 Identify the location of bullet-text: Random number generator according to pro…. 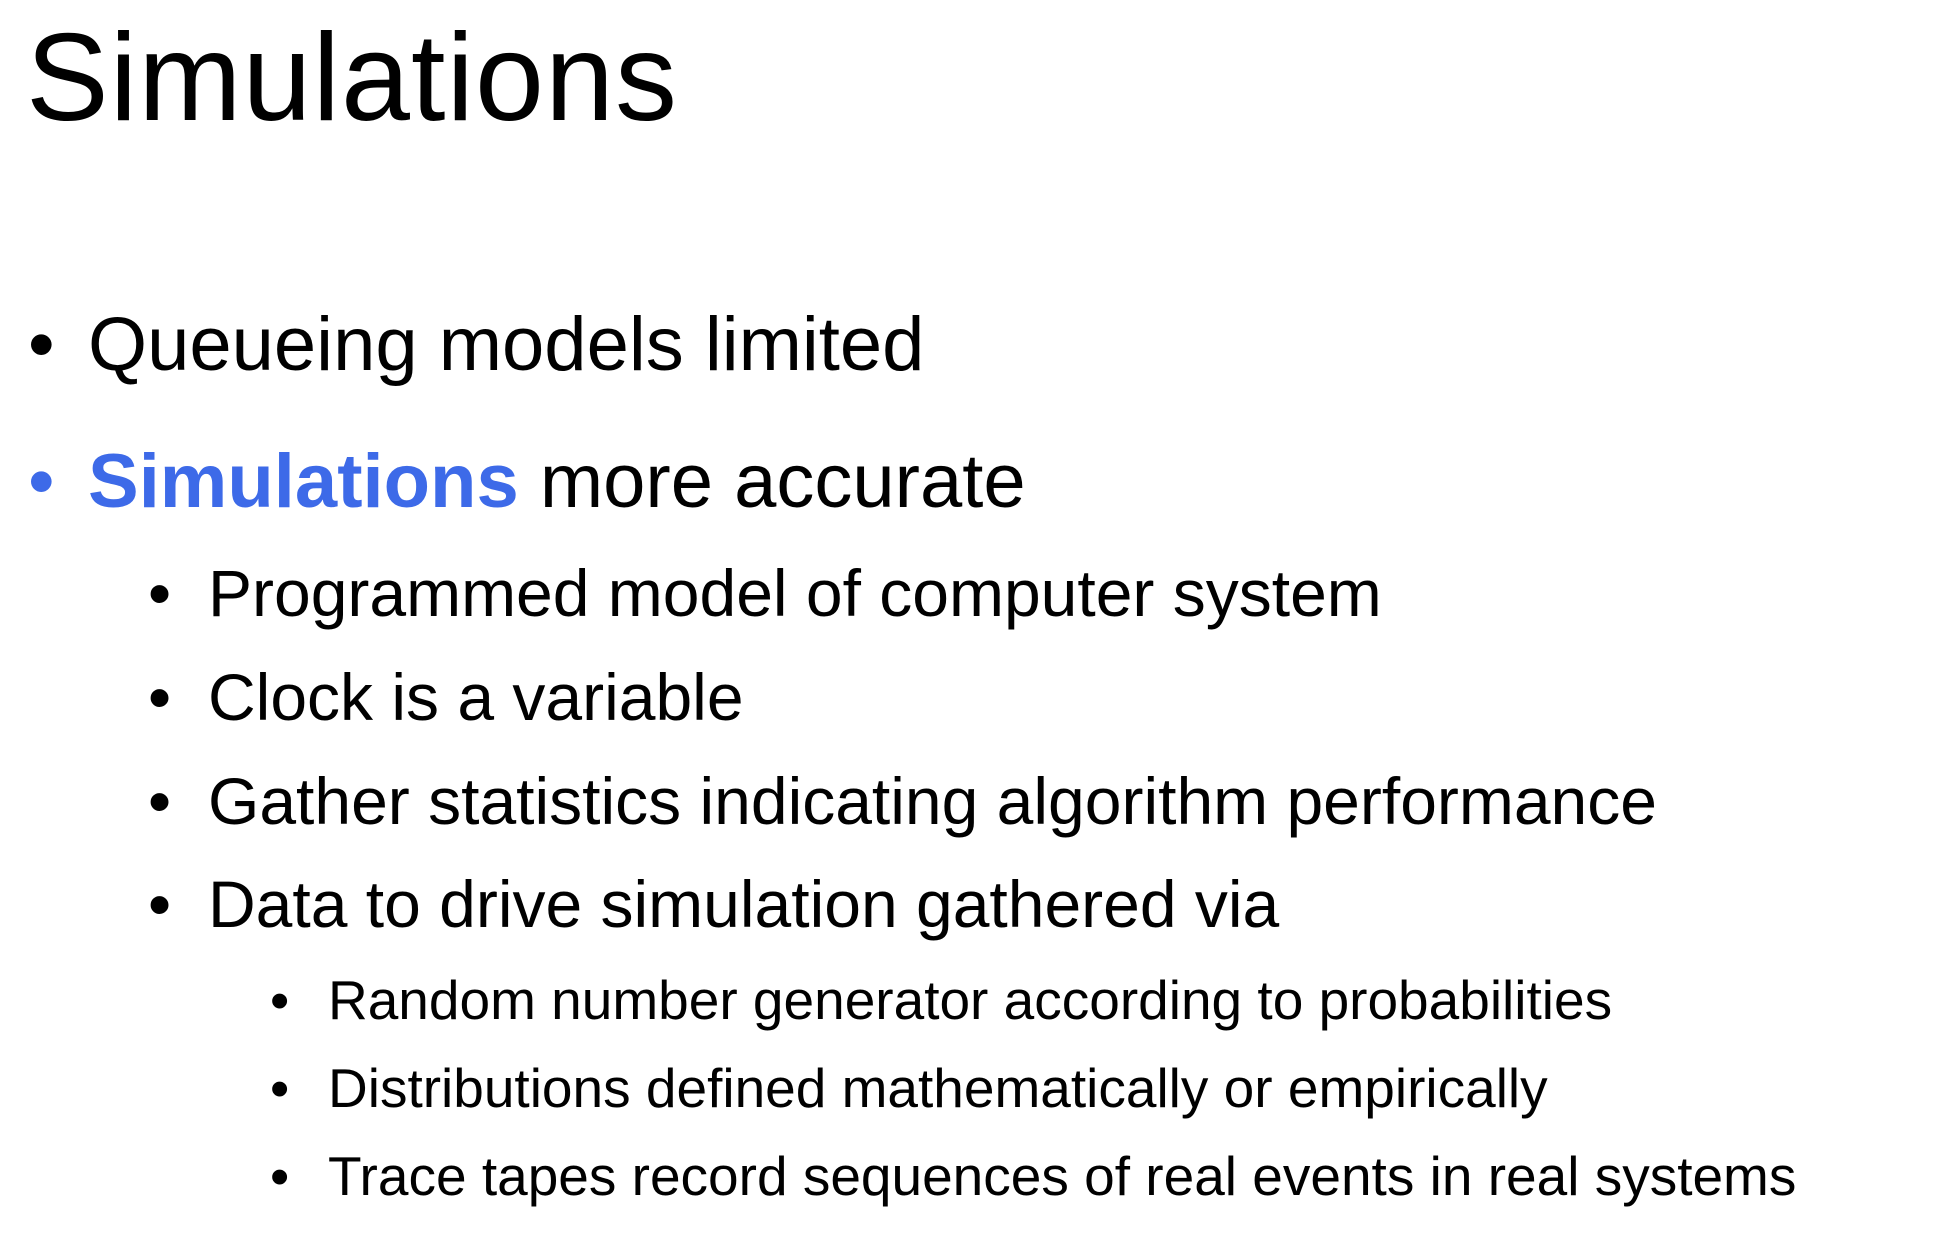
(970, 1000).